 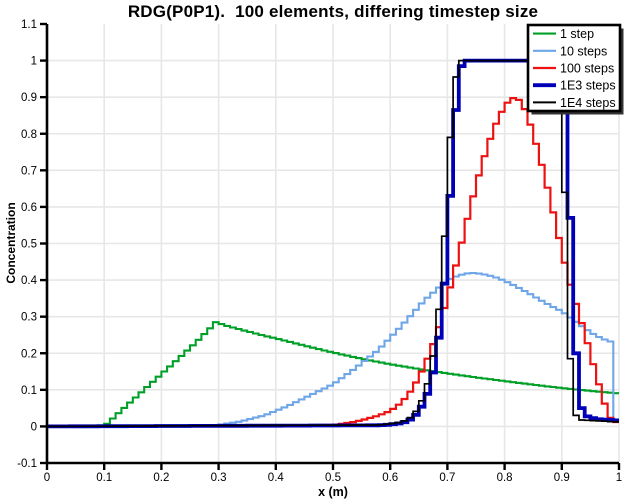 I want to click on x-tick-label: 0, so click(x=47, y=478).